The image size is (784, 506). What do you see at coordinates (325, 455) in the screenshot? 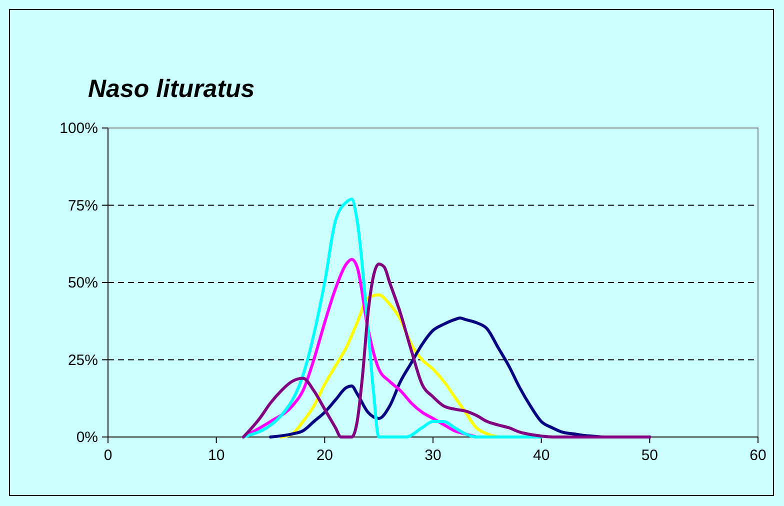
I see `x-tick-label: 20` at bounding box center [325, 455].